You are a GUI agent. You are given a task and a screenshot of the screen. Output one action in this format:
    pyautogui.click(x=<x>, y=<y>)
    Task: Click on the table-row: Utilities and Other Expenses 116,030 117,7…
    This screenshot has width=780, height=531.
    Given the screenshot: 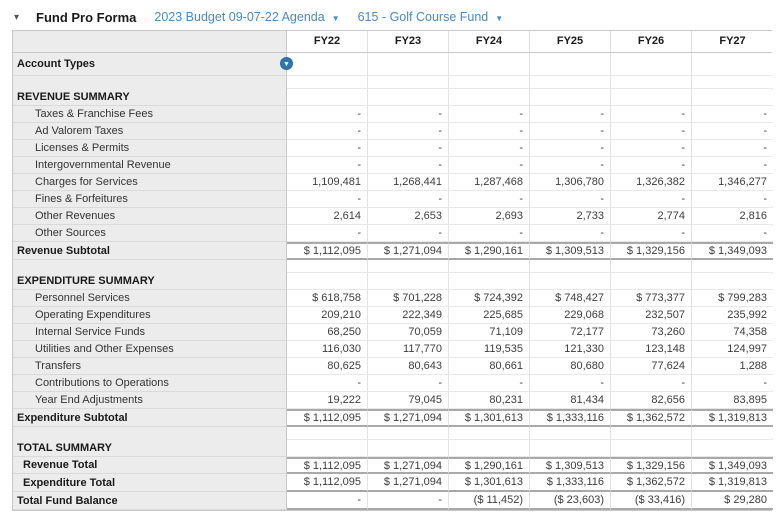 What is the action you would take?
    pyautogui.click(x=393, y=349)
    